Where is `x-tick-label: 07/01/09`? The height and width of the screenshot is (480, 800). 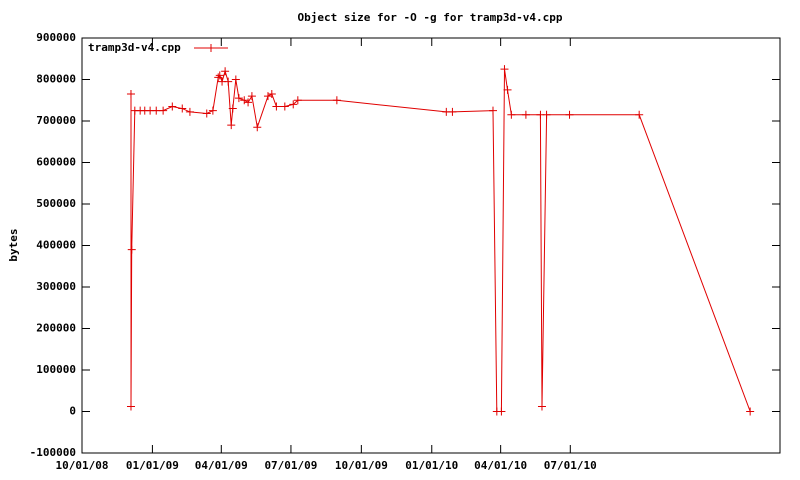
x-tick-label: 07/01/09 is located at coordinates (290, 465).